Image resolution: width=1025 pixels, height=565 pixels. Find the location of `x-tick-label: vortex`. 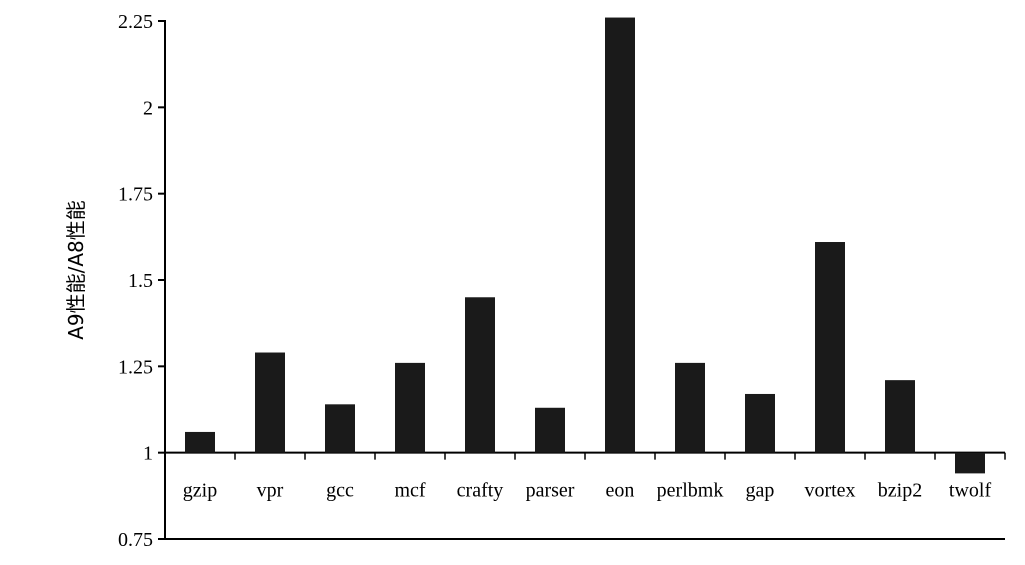

x-tick-label: vortex is located at coordinates (829, 491).